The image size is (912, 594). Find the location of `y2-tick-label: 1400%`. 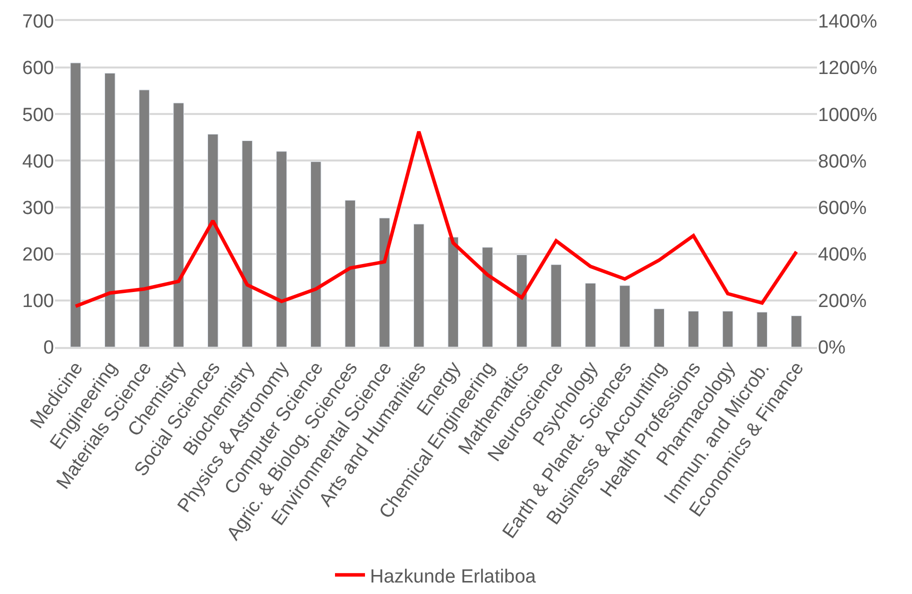

y2-tick-label: 1400% is located at coordinates (848, 22).